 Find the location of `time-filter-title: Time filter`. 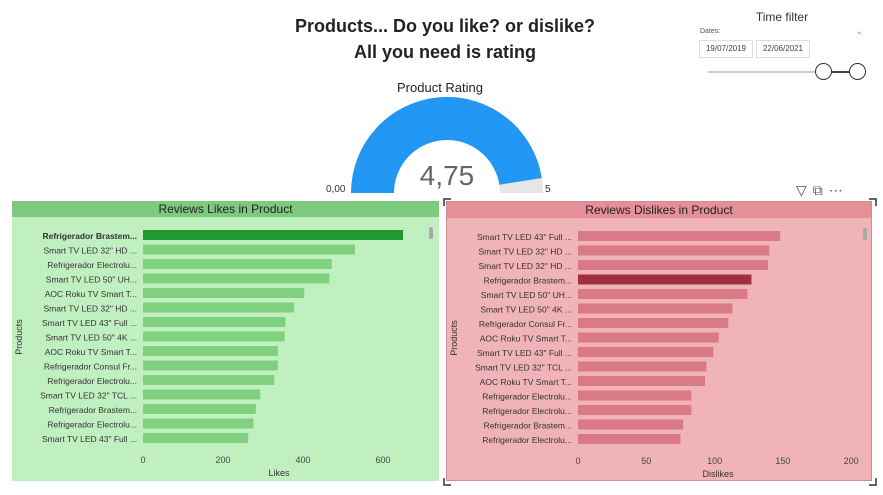

time-filter-title: Time filter is located at coordinates (782, 17).